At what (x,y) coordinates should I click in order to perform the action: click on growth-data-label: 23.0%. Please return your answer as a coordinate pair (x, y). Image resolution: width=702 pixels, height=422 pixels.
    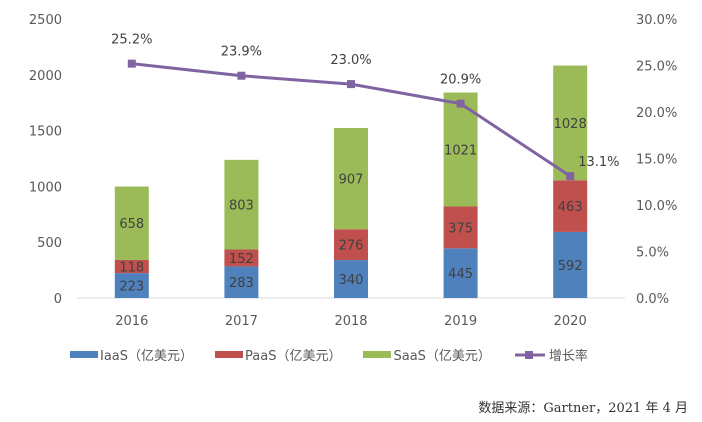
    Looking at the image, I should click on (350, 60).